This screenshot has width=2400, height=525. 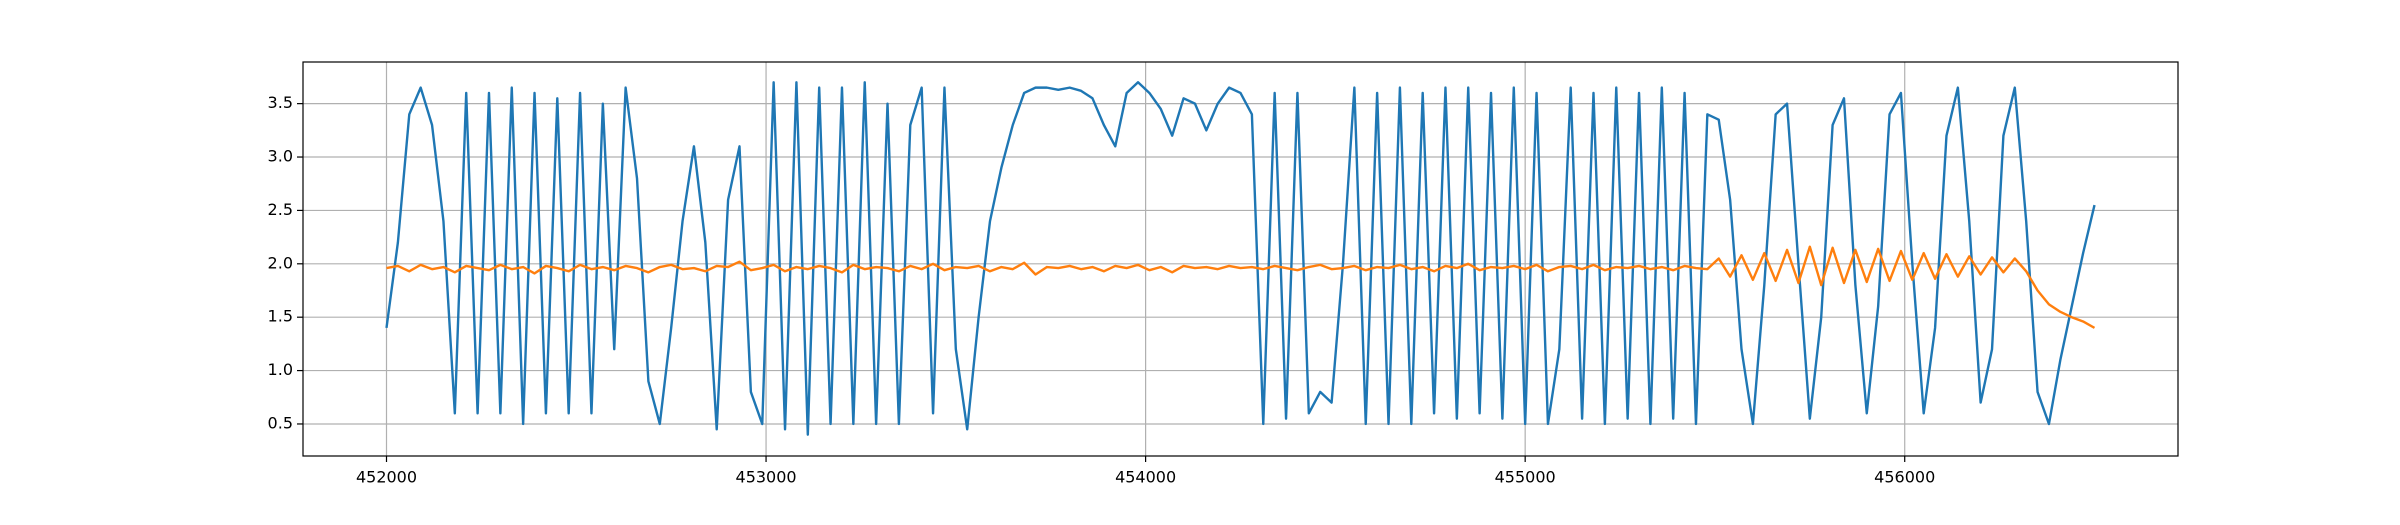 I want to click on y-tick-label: 1.5, so click(x=280, y=316).